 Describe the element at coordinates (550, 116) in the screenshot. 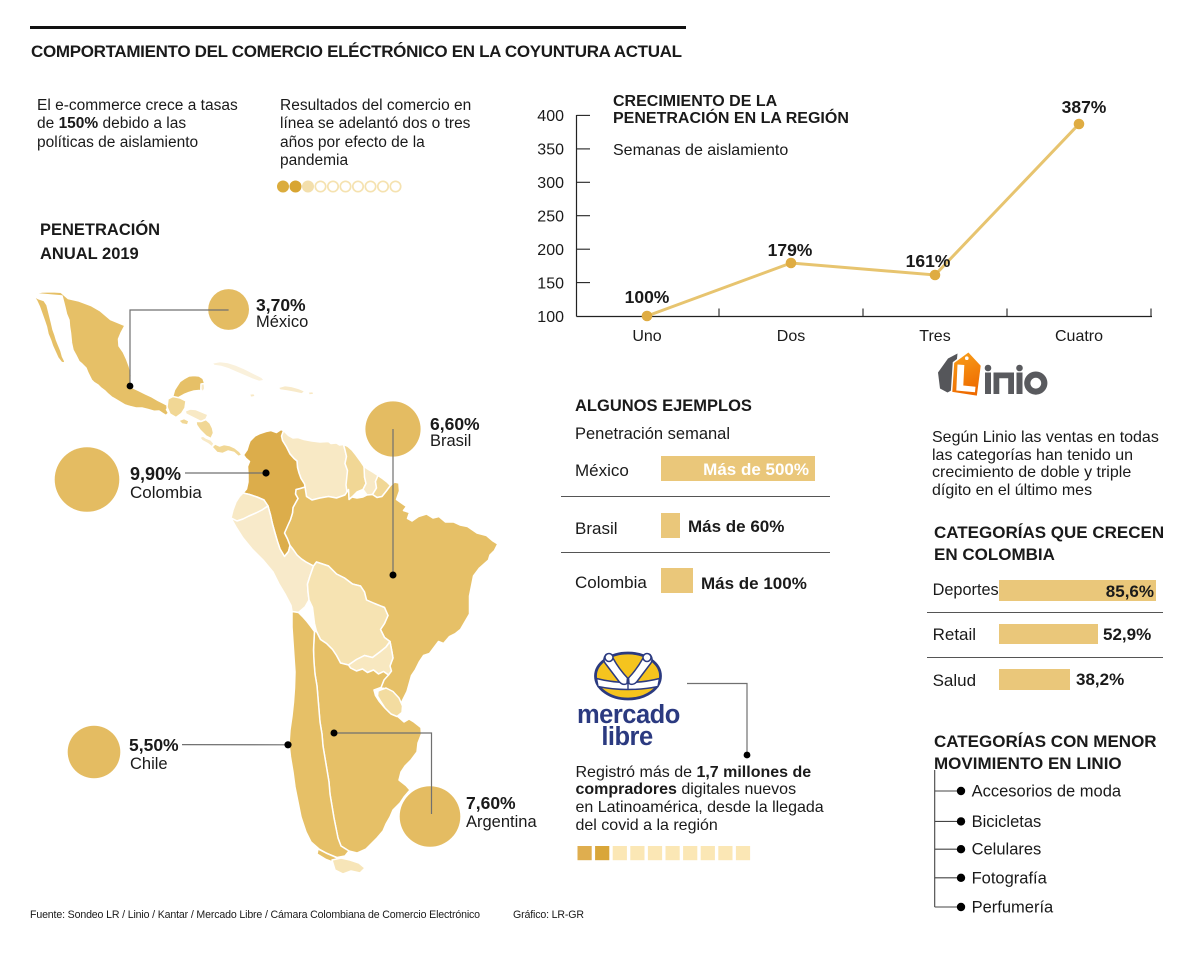

I see `svg-text: 400` at that location.